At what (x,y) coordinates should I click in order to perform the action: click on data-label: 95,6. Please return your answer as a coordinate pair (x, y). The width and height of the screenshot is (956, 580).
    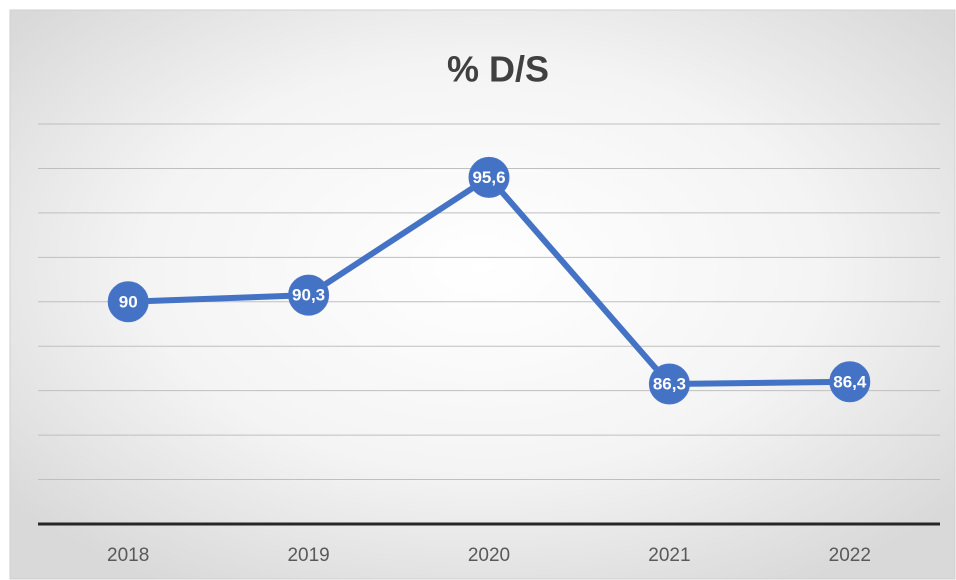
    Looking at the image, I should click on (488, 177).